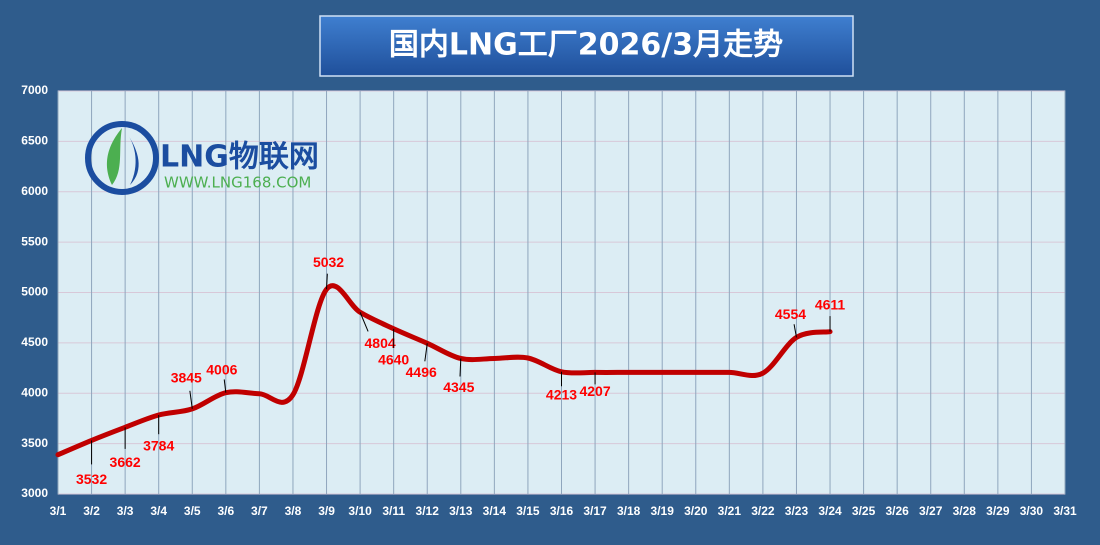  Describe the element at coordinates (360, 511) in the screenshot. I see `x-tick-label: 3/10` at that location.